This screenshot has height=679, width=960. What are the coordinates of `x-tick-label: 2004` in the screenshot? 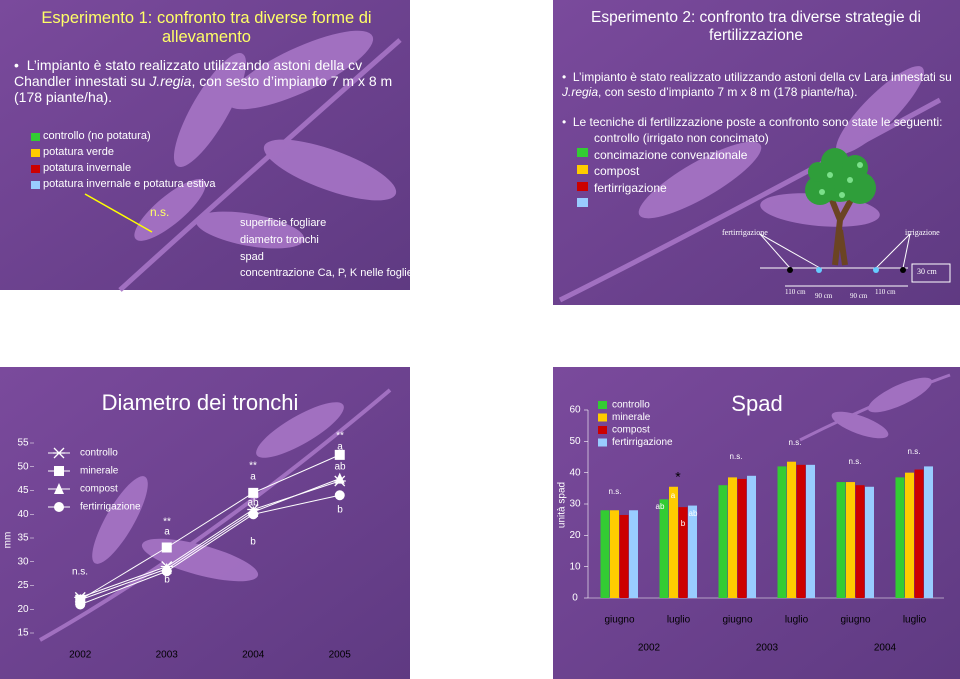 It's located at (253, 655).